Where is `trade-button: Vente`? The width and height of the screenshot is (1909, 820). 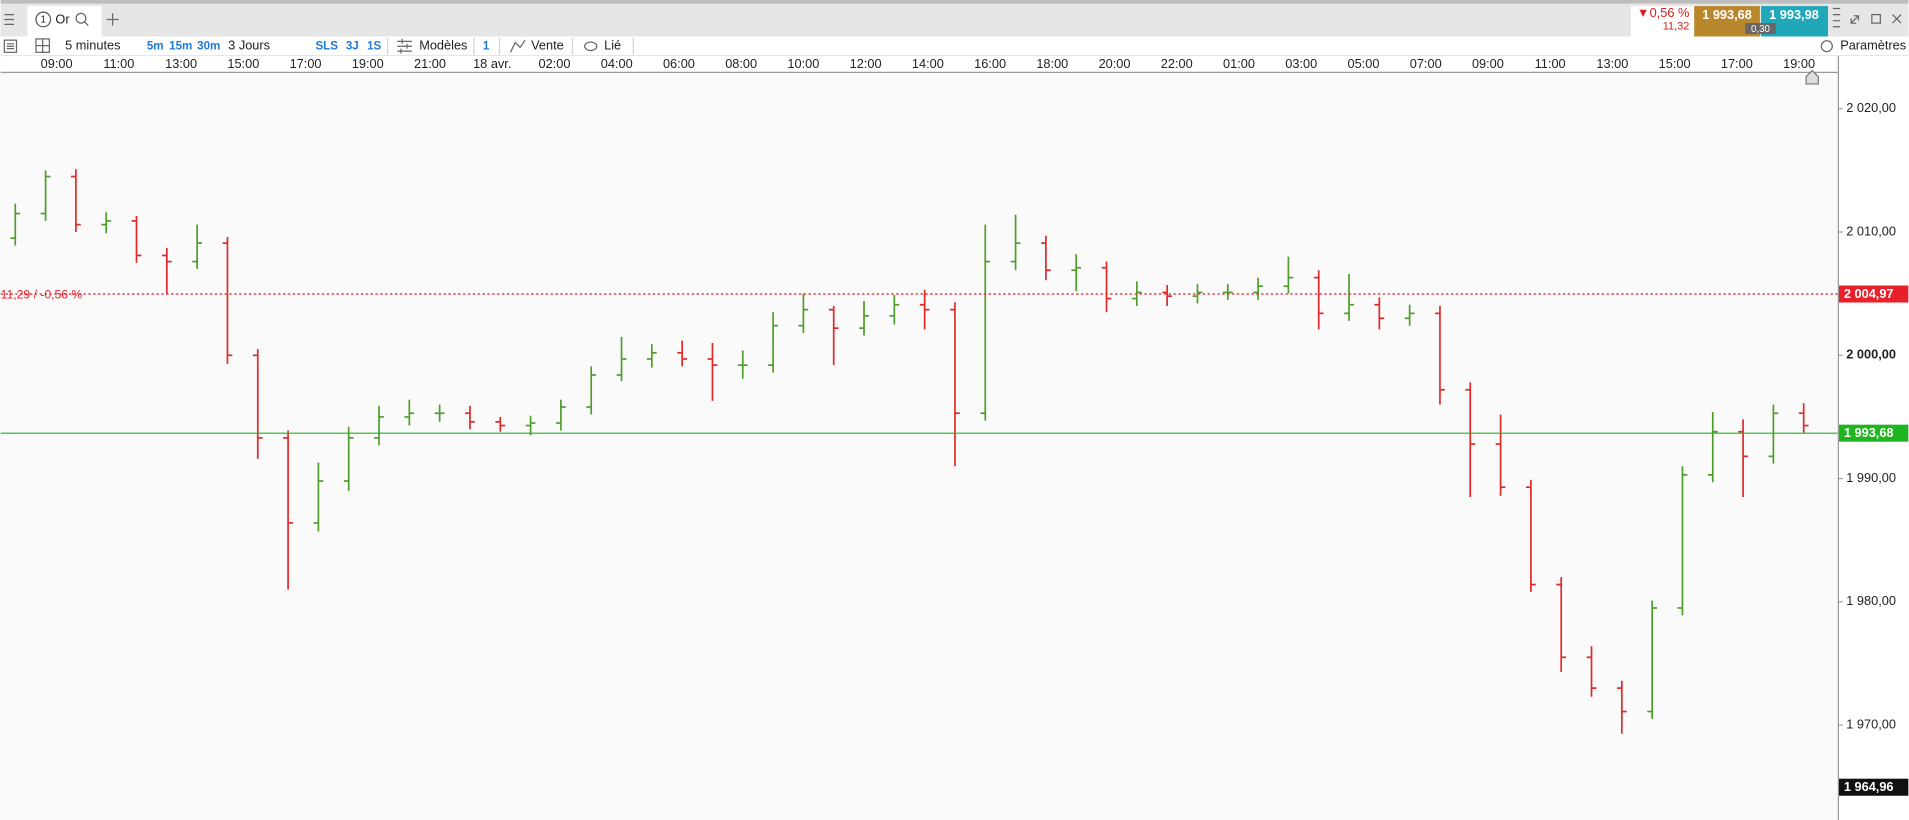
trade-button: Vente is located at coordinates (547, 45).